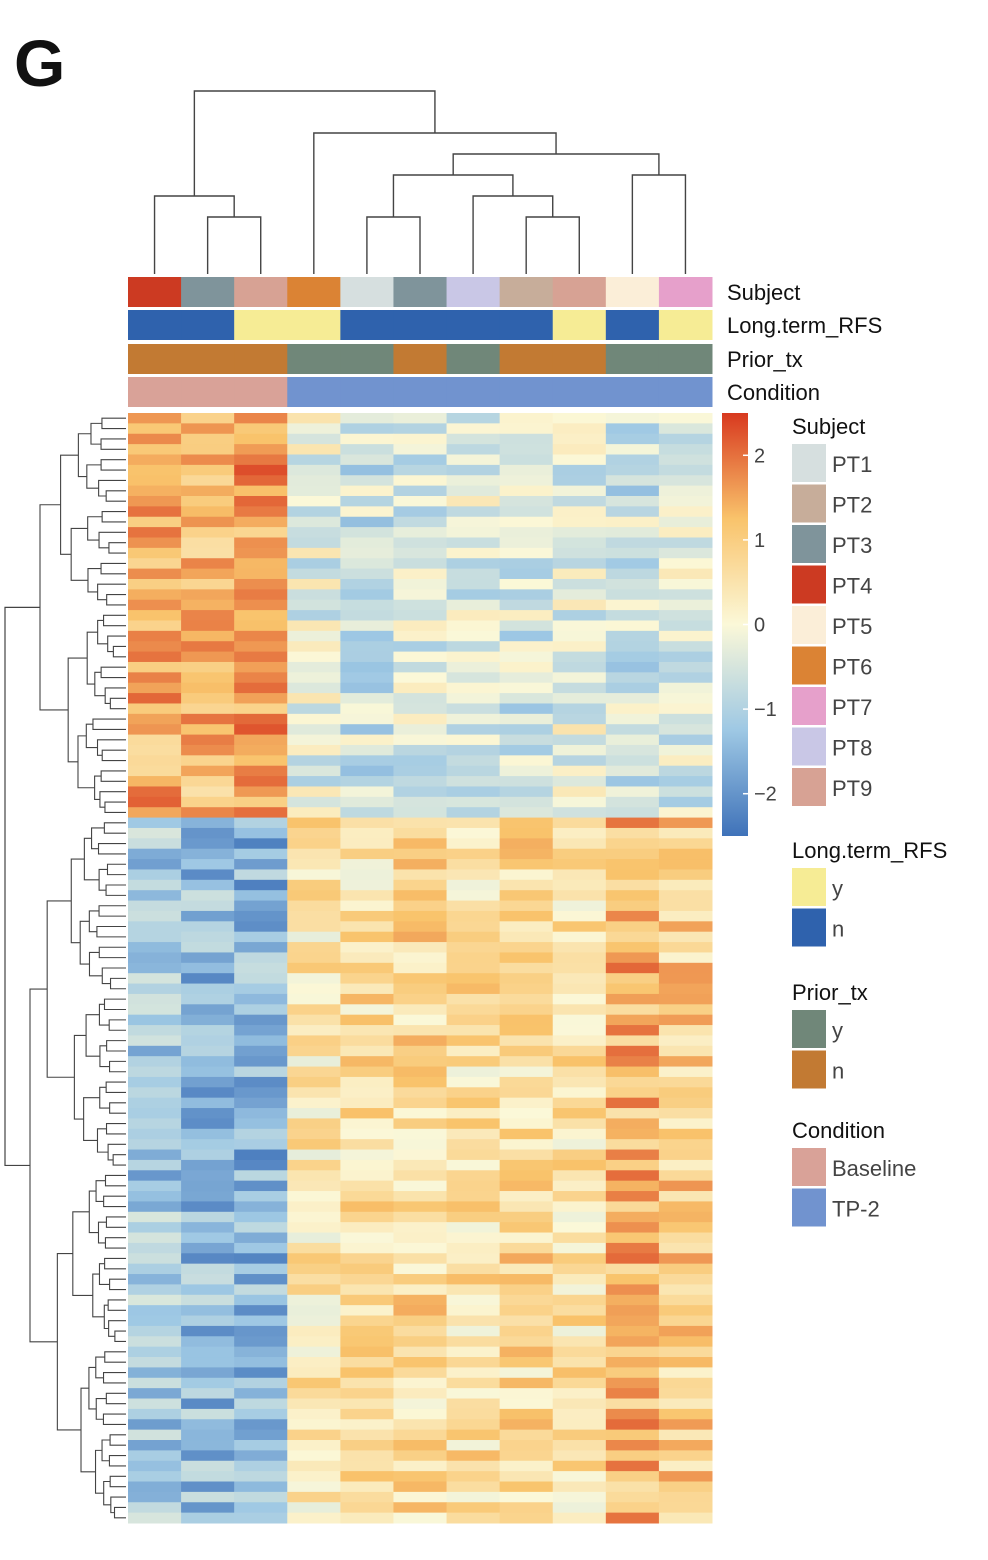 Image resolution: width=988 pixels, height=1560 pixels. I want to click on legend-label: PT1, so click(852, 464).